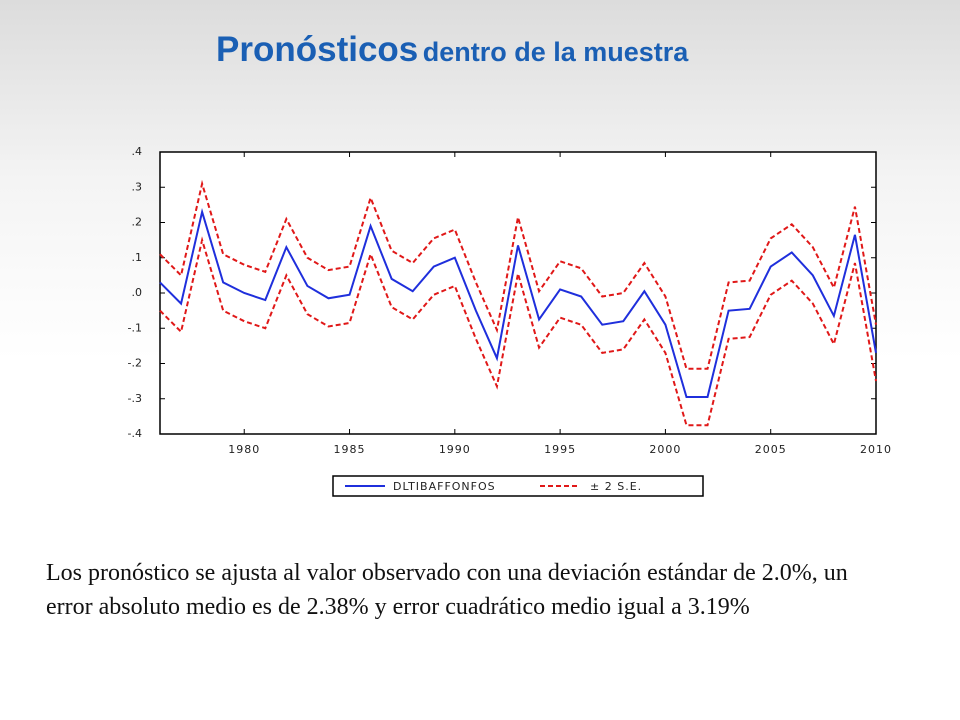  I want to click on x-tick-label: 2000, so click(665, 449).